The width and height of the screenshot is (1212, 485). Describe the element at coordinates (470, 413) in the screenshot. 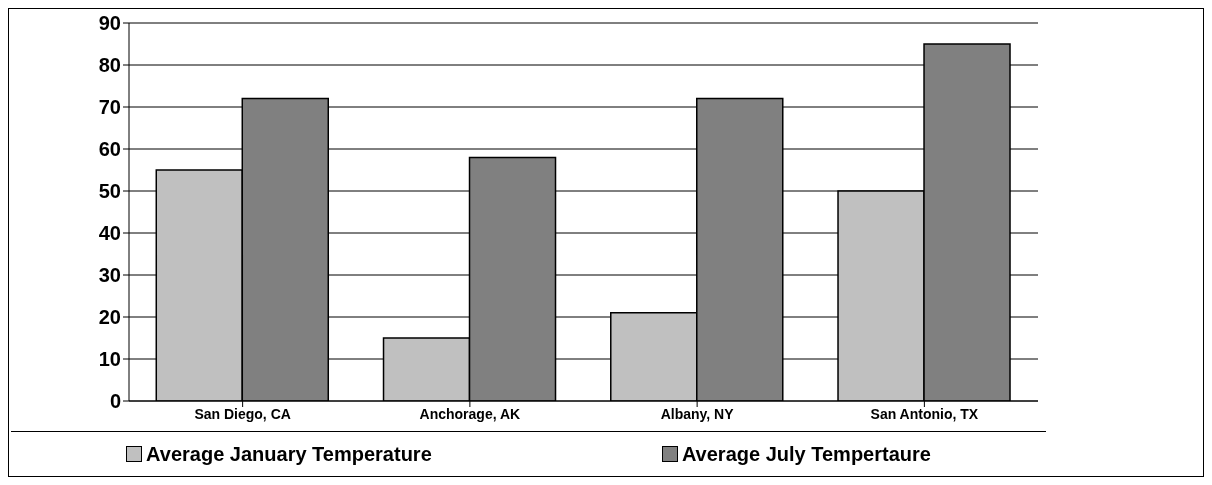

I see `x-tick-label: Anchorage, AK` at that location.